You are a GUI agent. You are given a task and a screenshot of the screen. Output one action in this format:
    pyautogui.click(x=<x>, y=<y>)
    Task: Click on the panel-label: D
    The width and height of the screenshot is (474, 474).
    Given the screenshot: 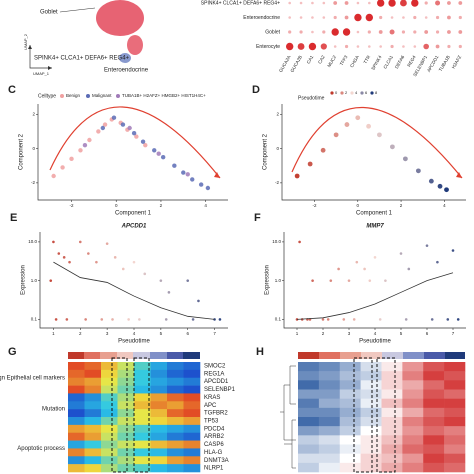 What is the action you would take?
    pyautogui.click(x=256, y=90)
    